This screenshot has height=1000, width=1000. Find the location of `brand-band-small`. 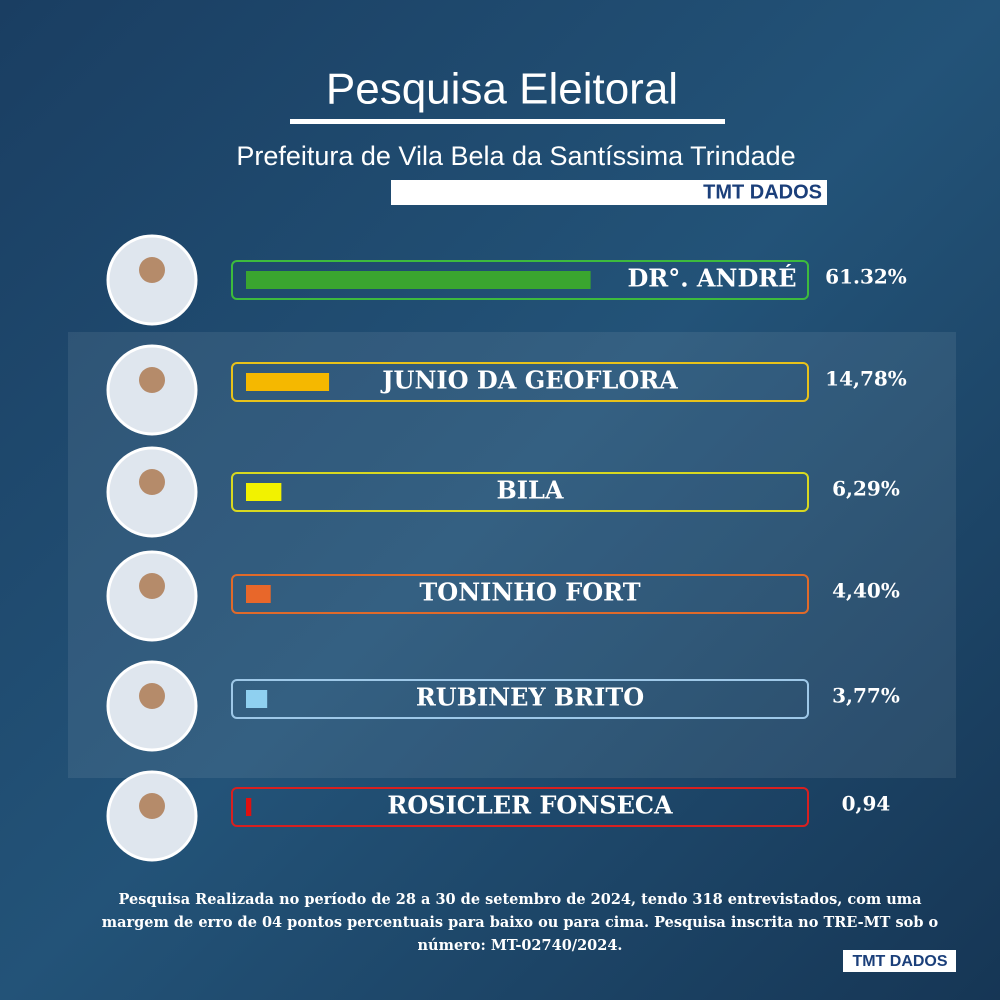

brand-band-small is located at coordinates (899, 961).